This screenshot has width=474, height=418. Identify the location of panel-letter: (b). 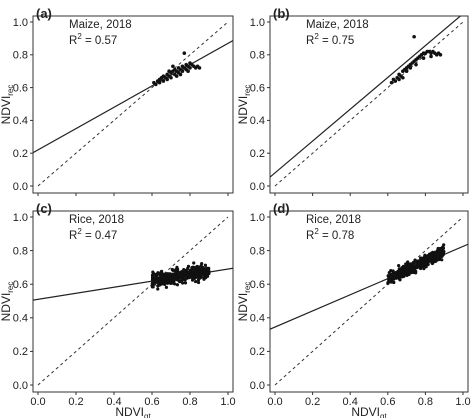
(281, 13).